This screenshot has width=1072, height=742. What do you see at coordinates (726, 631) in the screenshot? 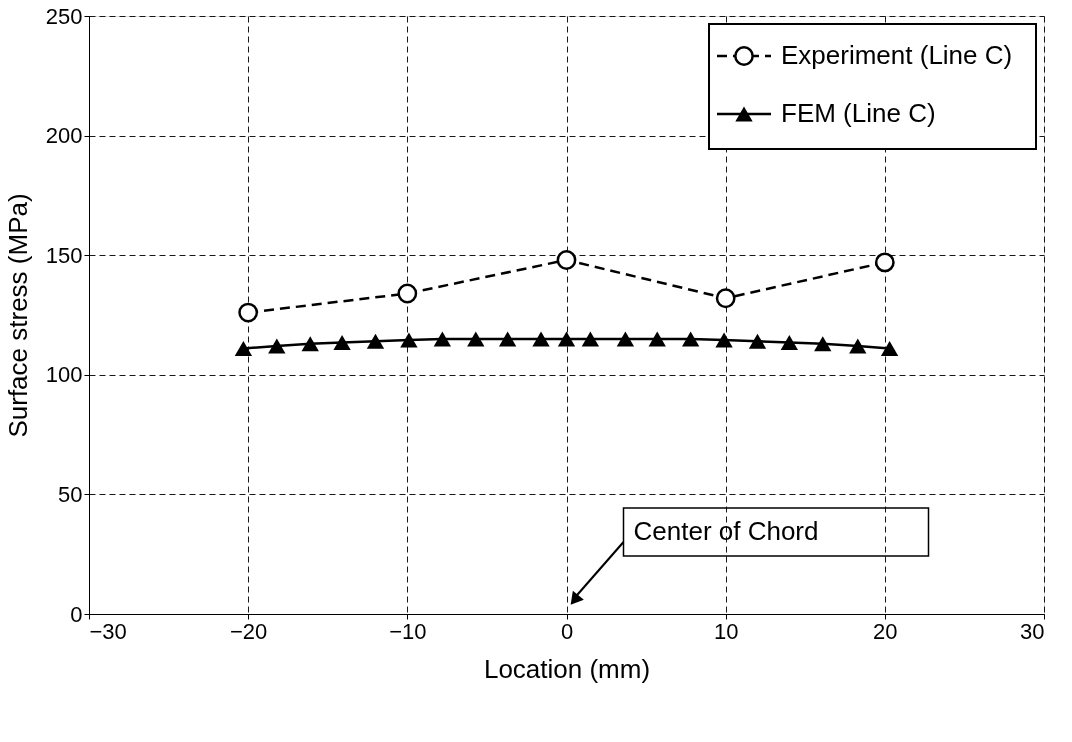
I see `x-tick-label: 10` at bounding box center [726, 631].